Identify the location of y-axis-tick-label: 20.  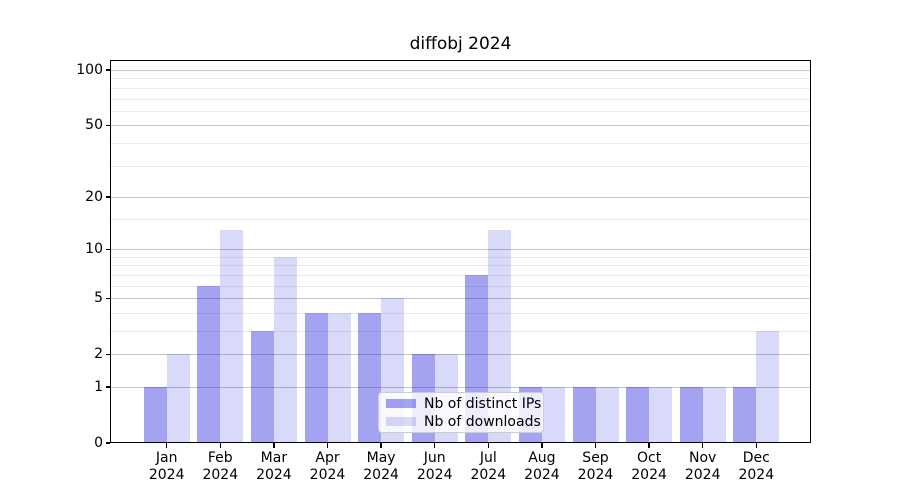
(94, 196).